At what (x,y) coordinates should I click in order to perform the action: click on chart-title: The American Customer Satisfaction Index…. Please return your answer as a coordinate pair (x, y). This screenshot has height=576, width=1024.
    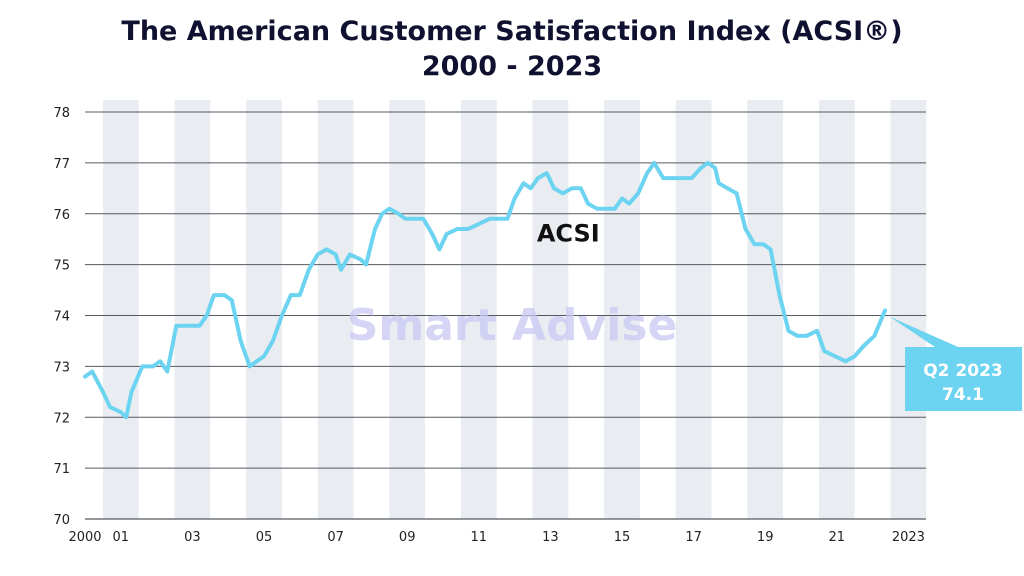
    Looking at the image, I should click on (512, 31).